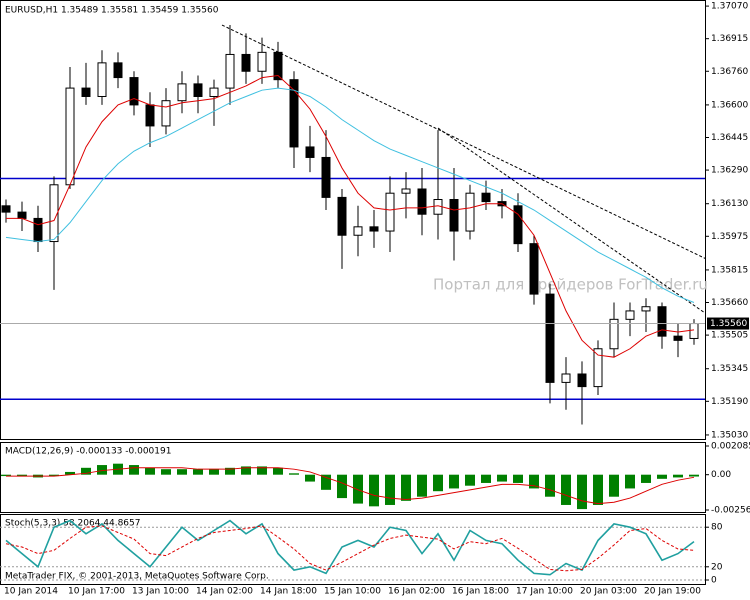 The image size is (750, 600). I want to click on x-tick-label: 15 Jan 10:00, so click(352, 592).